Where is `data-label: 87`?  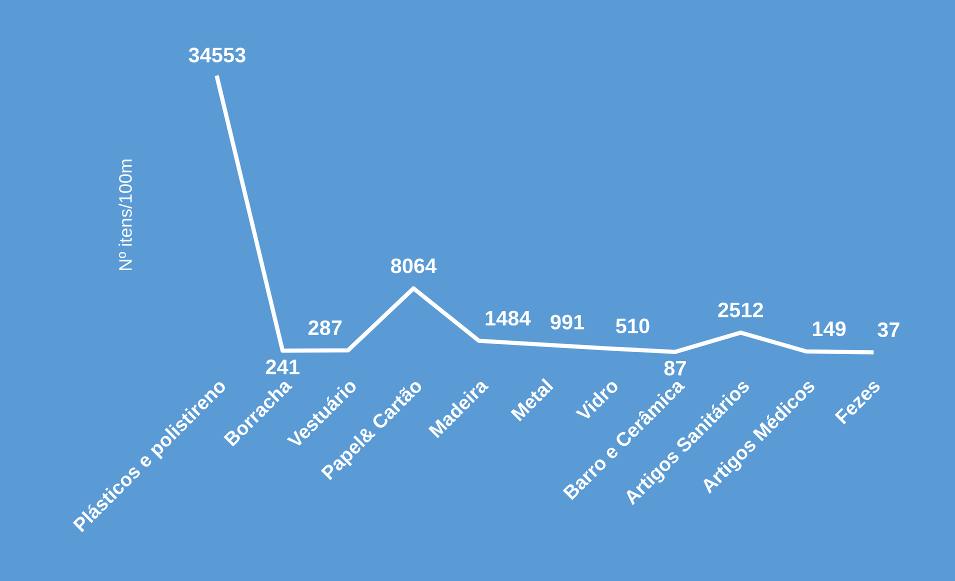
data-label: 87 is located at coordinates (675, 368).